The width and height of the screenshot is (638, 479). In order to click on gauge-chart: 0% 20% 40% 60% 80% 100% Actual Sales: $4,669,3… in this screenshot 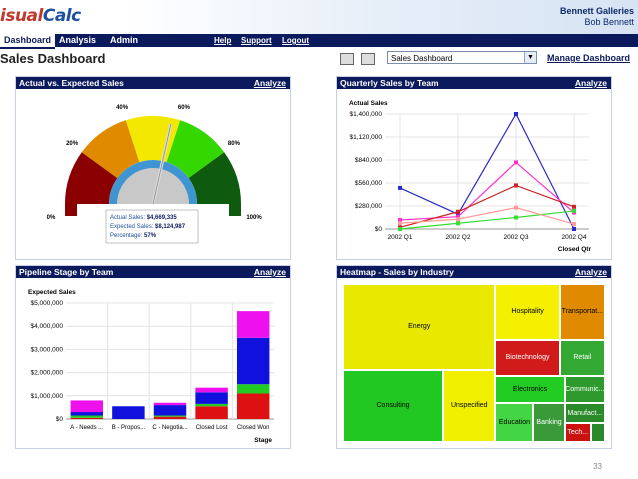, I will do `click(154, 174)`.